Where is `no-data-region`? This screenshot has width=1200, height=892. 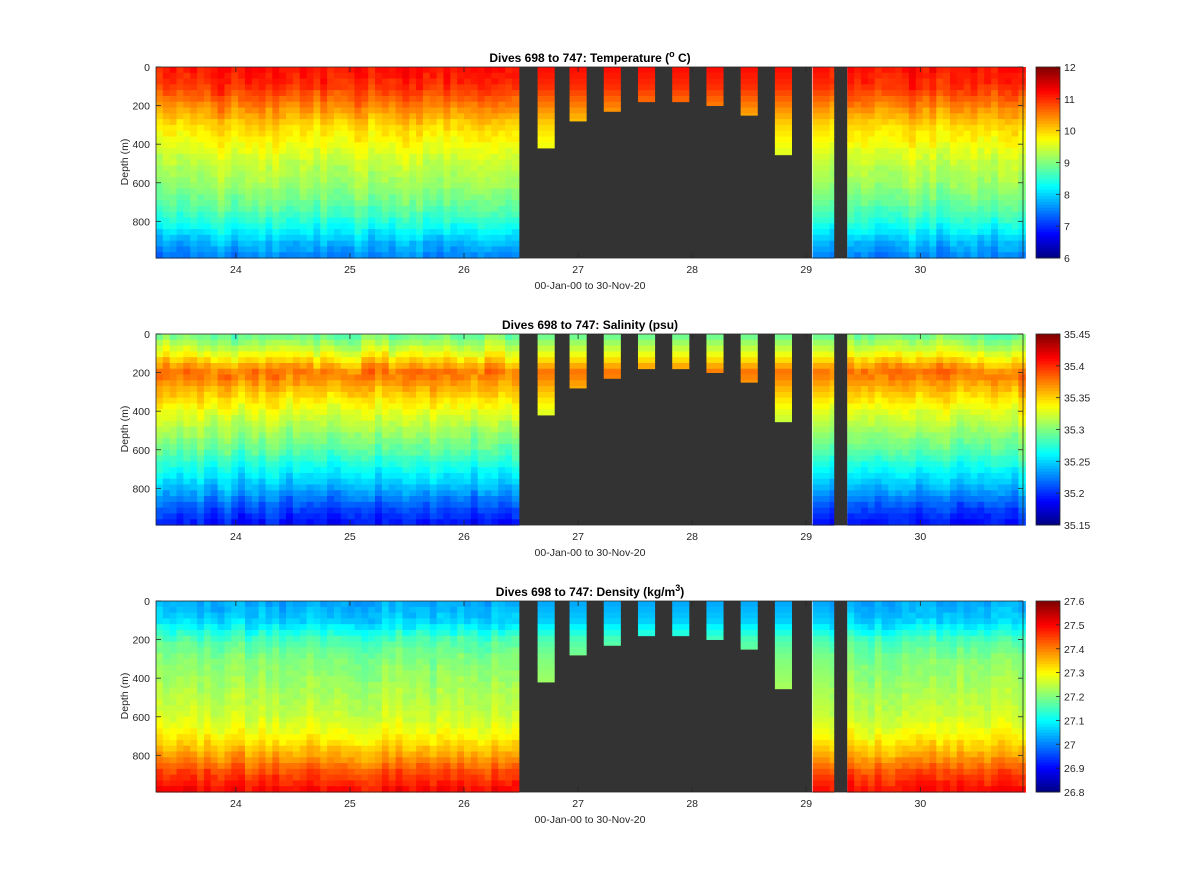
no-data-region is located at coordinates (839, 429).